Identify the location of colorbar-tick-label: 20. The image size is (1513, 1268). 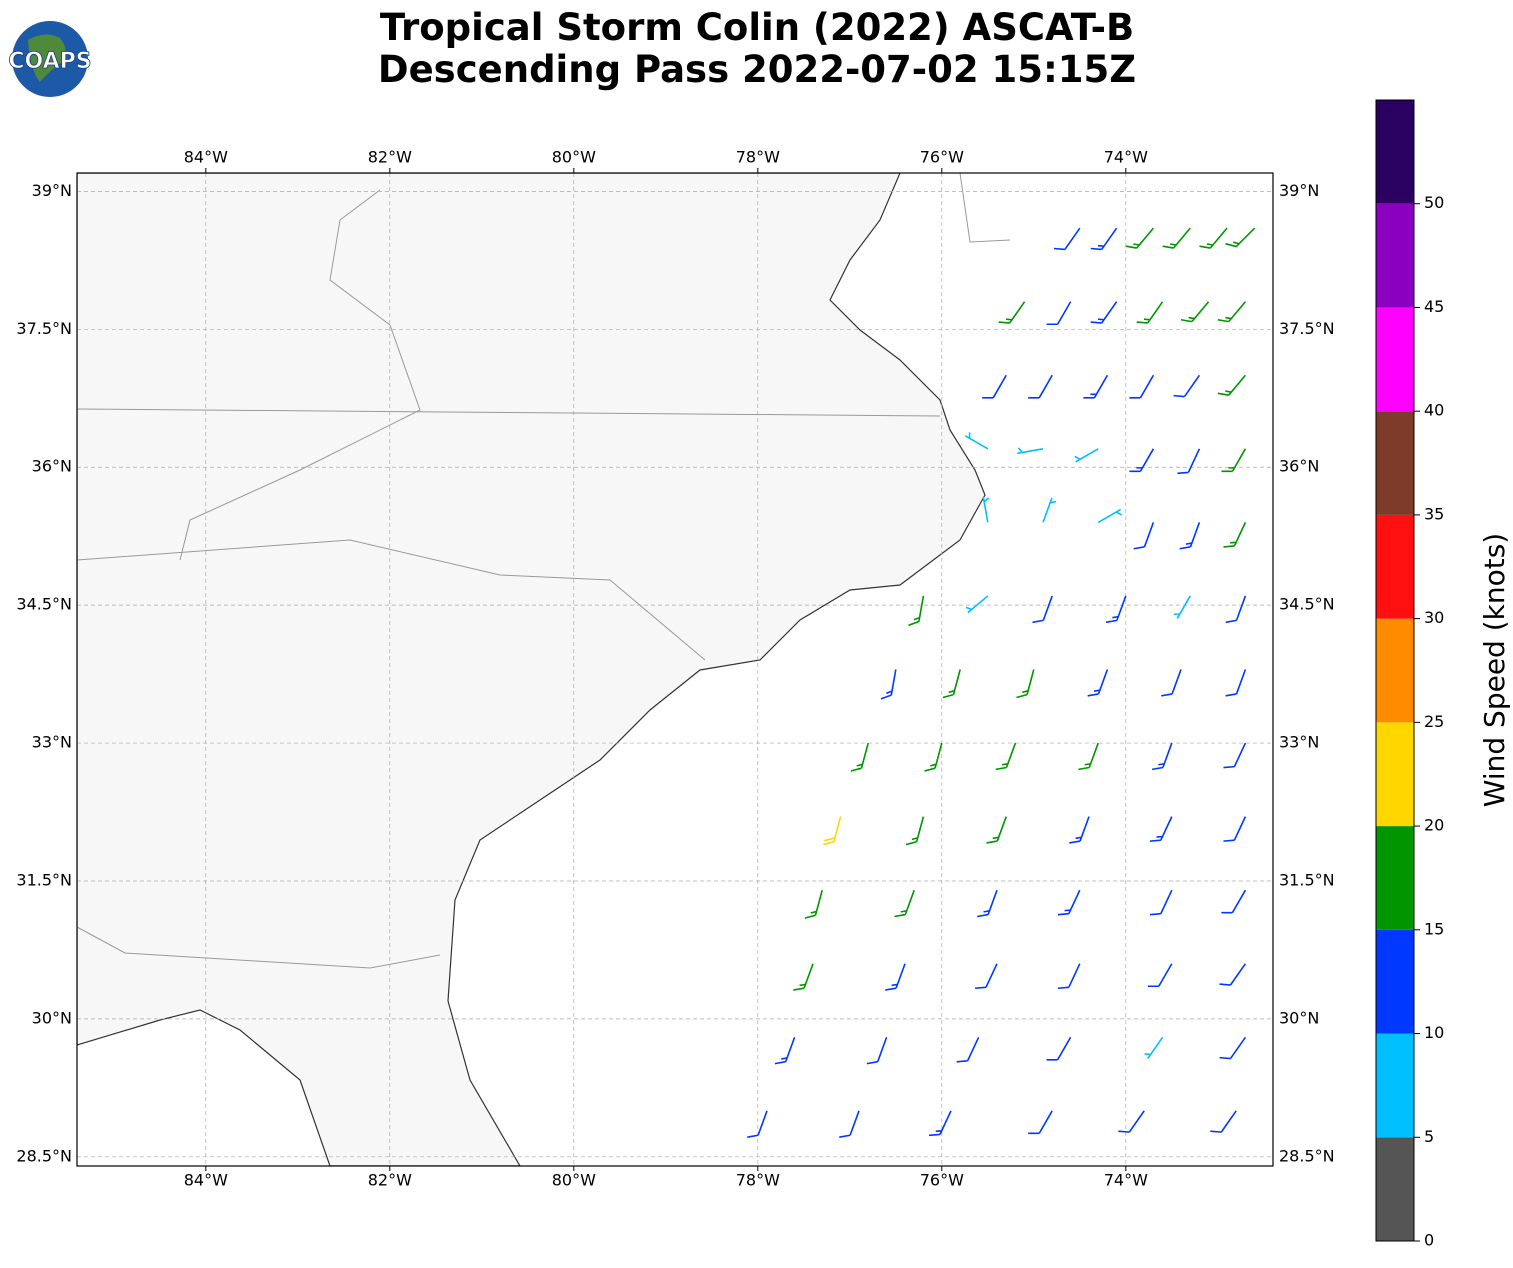
(1434, 825).